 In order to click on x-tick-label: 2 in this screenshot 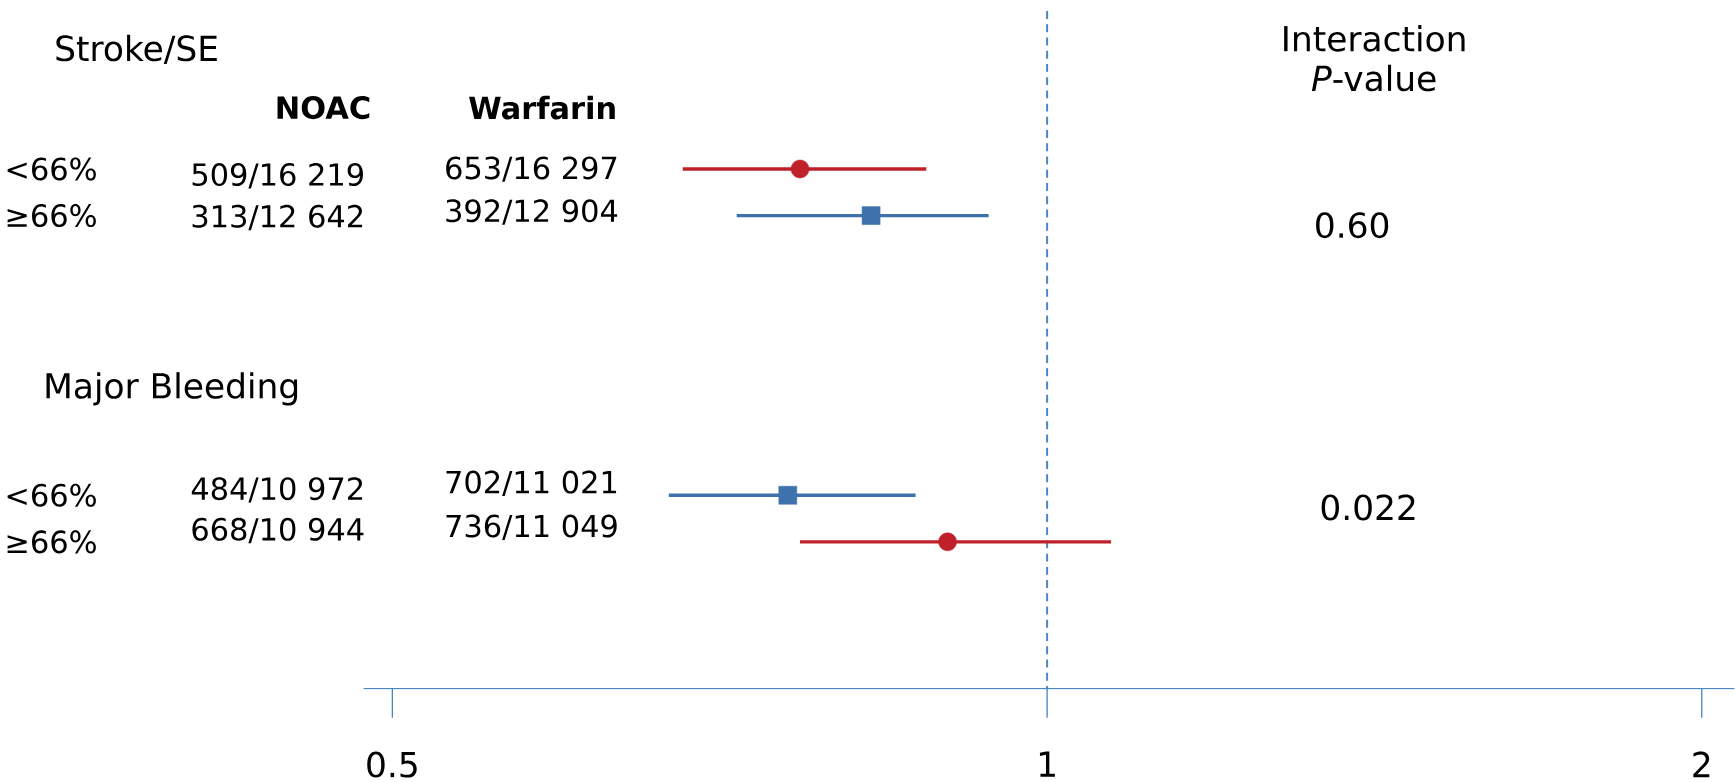, I will do `click(1701, 764)`.